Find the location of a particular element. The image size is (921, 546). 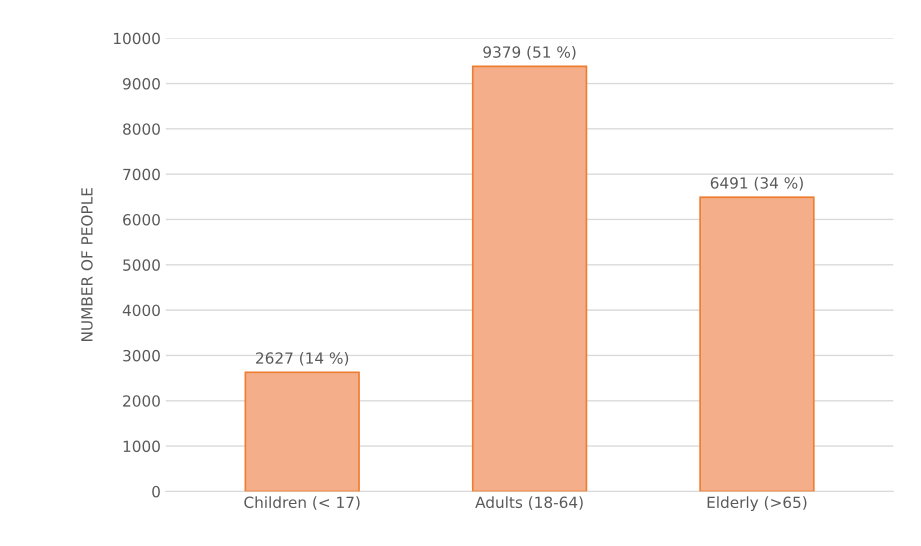

y-tick-label: 7000 is located at coordinates (141, 174).